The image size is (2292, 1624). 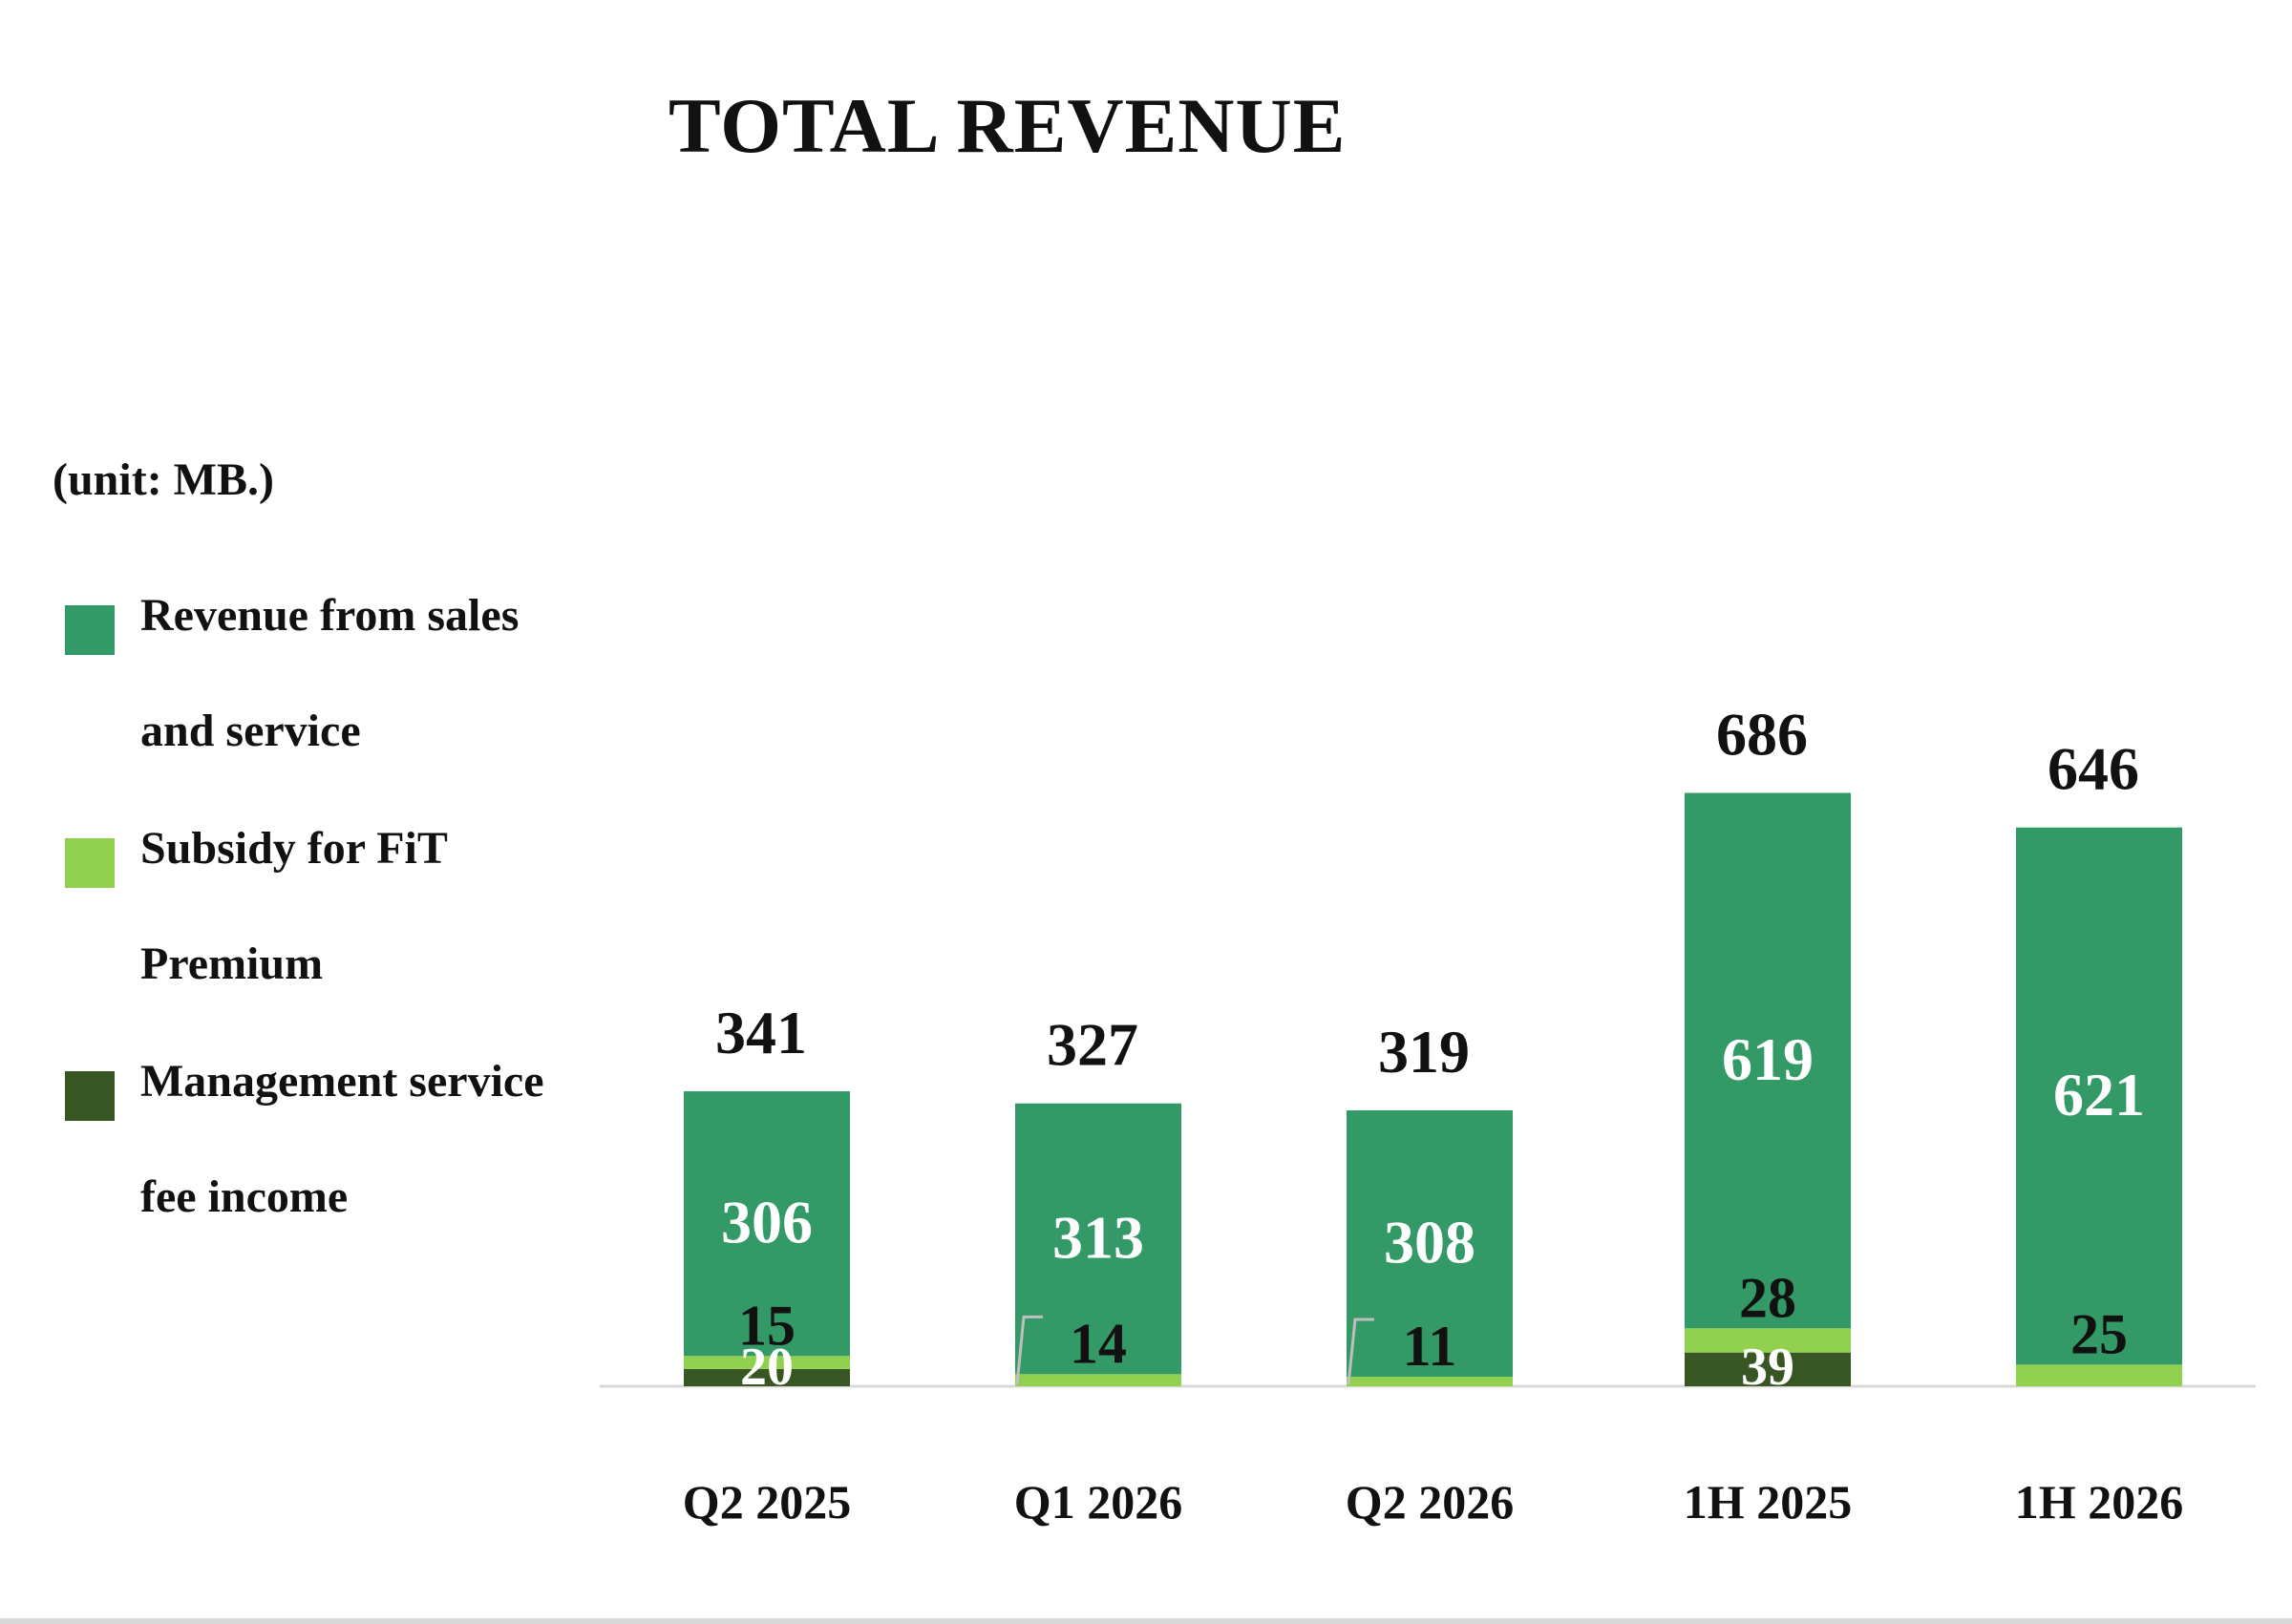 What do you see at coordinates (417, 673) in the screenshot?
I see `legend-label-sales: Revenue from sales and service` at bounding box center [417, 673].